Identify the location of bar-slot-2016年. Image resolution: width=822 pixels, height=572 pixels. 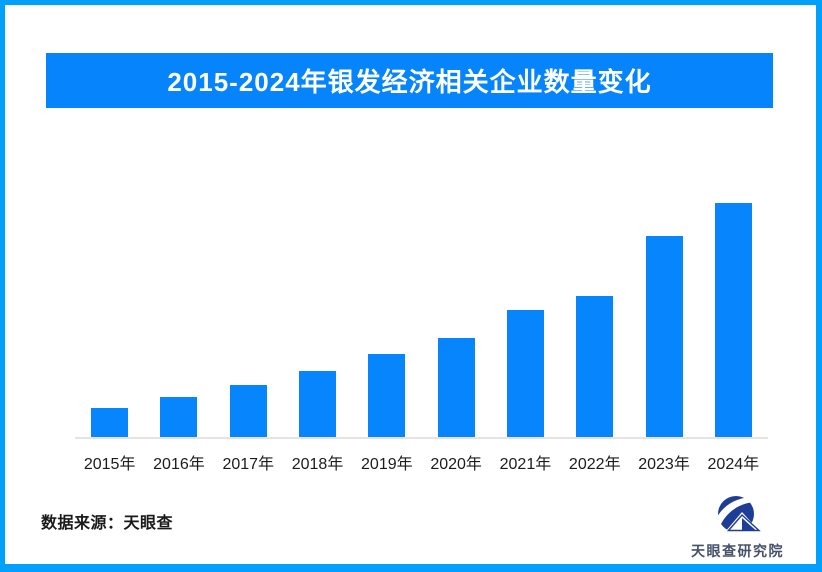
(178, 320).